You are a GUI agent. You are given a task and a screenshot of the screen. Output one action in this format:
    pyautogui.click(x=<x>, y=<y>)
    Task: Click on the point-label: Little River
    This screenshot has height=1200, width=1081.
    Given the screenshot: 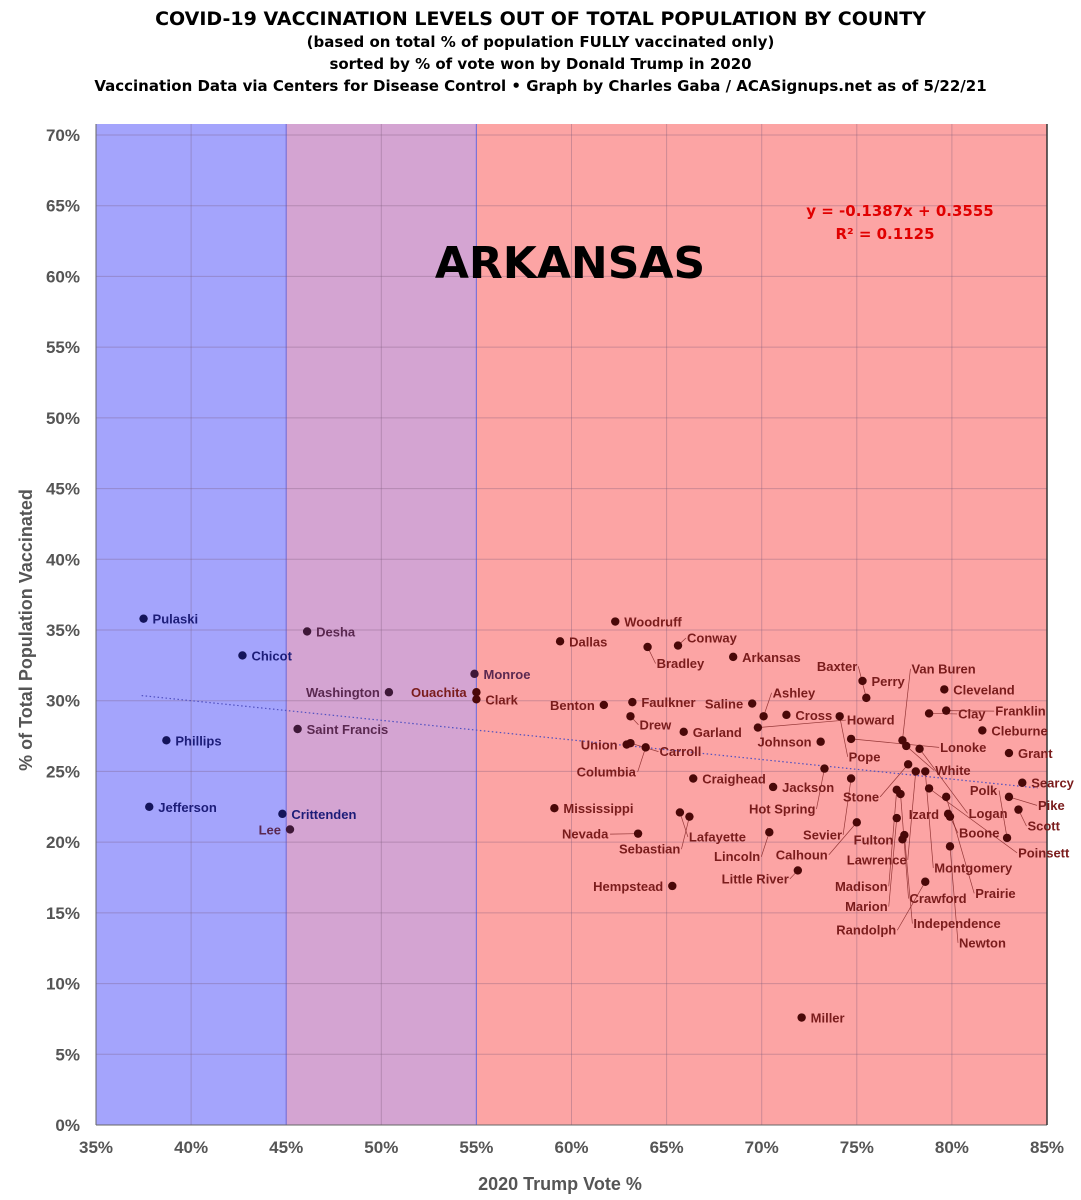 What is the action you would take?
    pyautogui.click(x=755, y=878)
    